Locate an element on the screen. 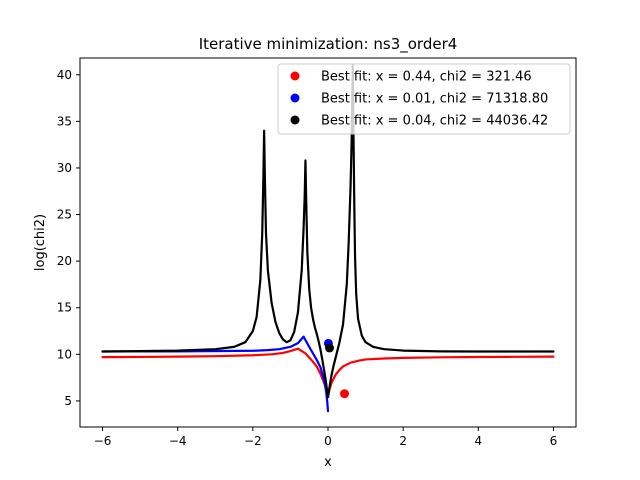 The height and width of the screenshot is (480, 640). legend-label-0: Best fit: x = 0.44, chi2 = 321.46 is located at coordinates (426, 77).